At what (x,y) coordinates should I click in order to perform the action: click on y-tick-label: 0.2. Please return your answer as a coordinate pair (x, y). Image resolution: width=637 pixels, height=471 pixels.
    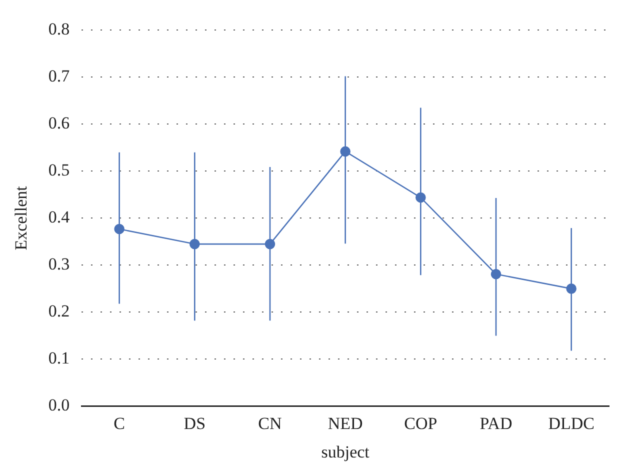
    Looking at the image, I should click on (59, 311).